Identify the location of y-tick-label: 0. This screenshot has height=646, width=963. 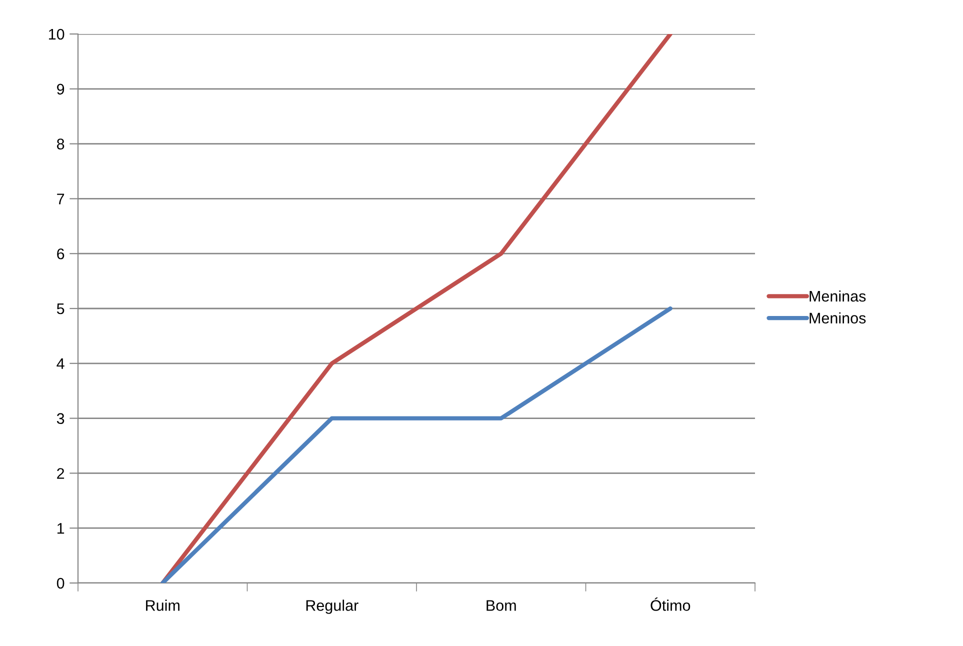
(60, 583).